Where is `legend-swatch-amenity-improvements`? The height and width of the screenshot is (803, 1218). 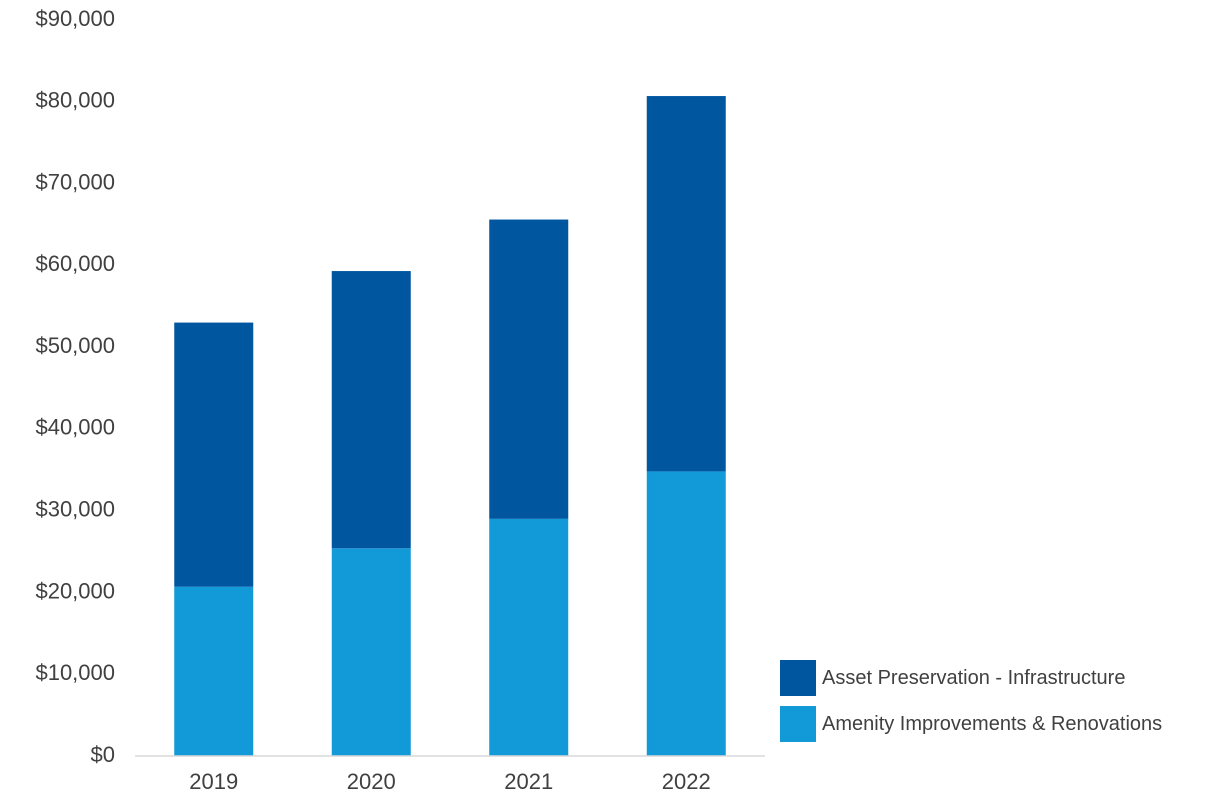
legend-swatch-amenity-improvements is located at coordinates (798, 724).